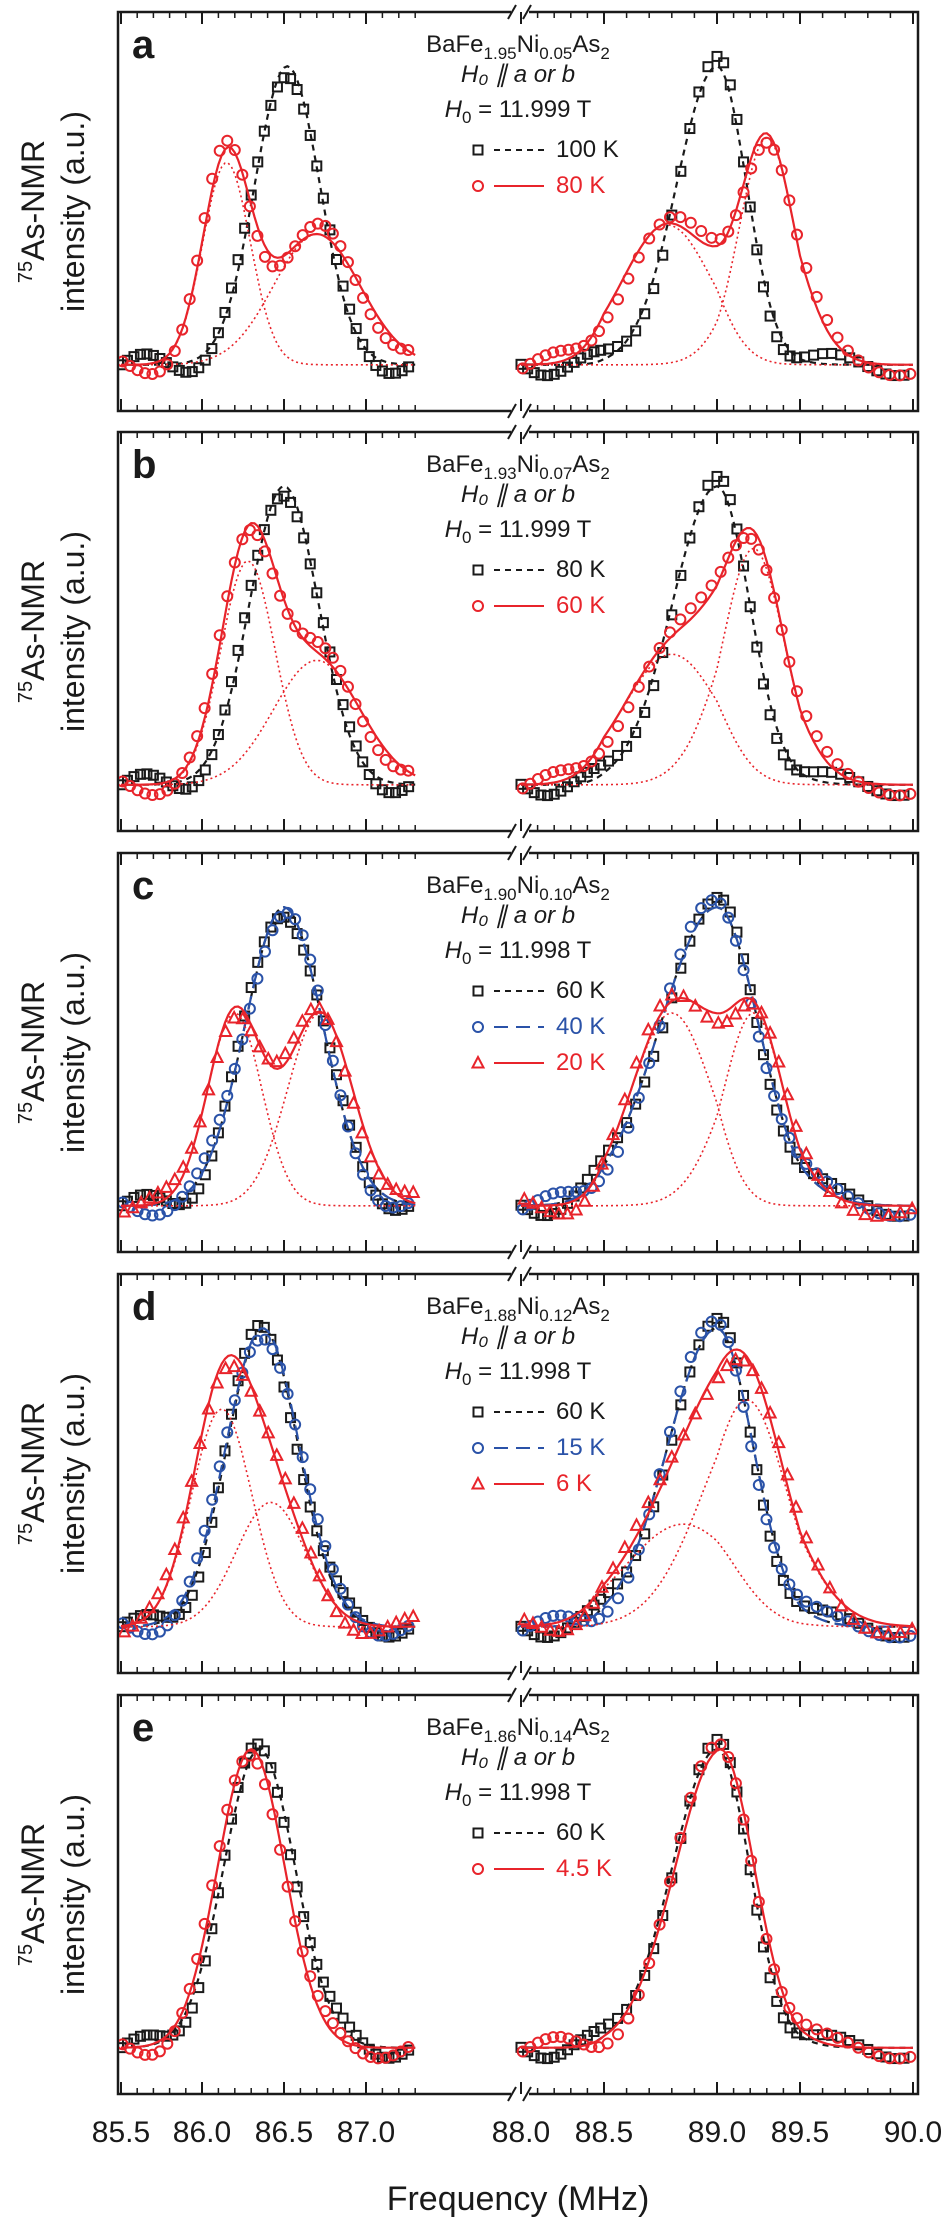  I want to click on x-tick-label: 86.5, so click(284, 2132).